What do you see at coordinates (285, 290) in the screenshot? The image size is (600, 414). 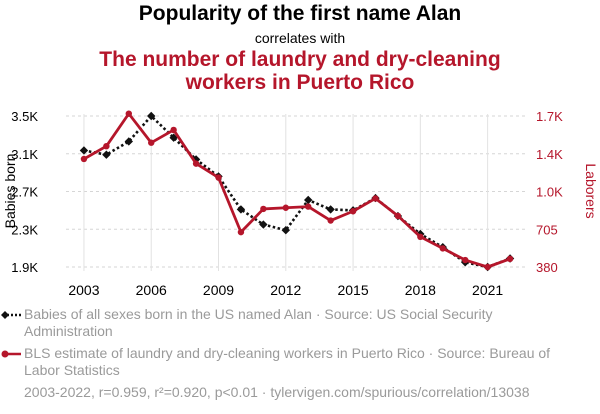 I see `x-tick-label: 2012` at bounding box center [285, 290].